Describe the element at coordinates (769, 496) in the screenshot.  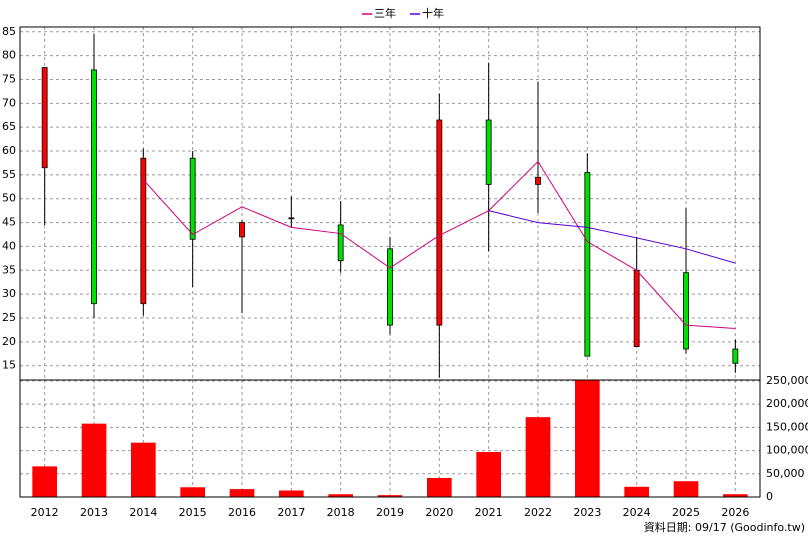
I see `y2-tick-label: 0` at that location.